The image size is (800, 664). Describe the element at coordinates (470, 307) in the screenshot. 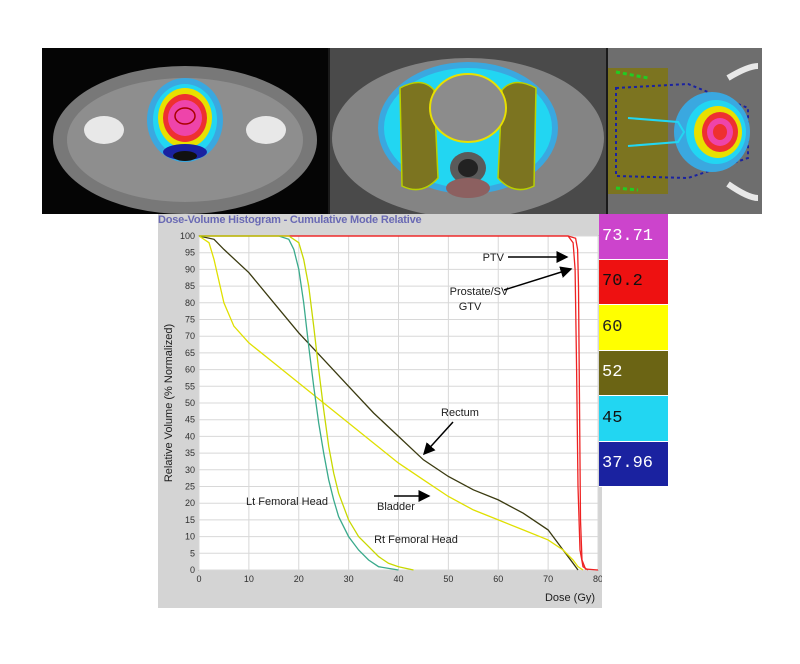

I see `annotation-gtv: GTV` at that location.